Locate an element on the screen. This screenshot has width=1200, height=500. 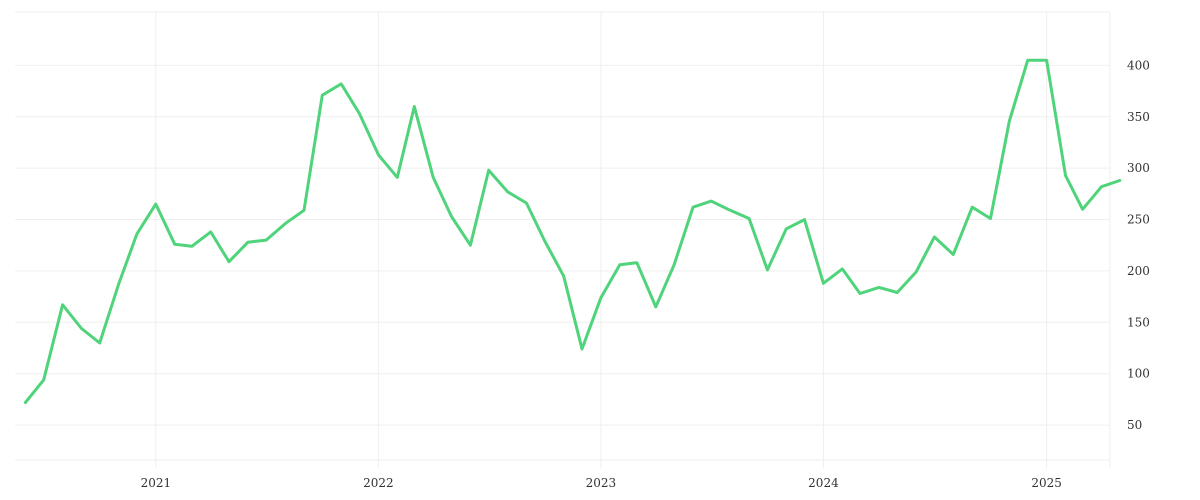
x-tick-label: 2022 is located at coordinates (378, 483).